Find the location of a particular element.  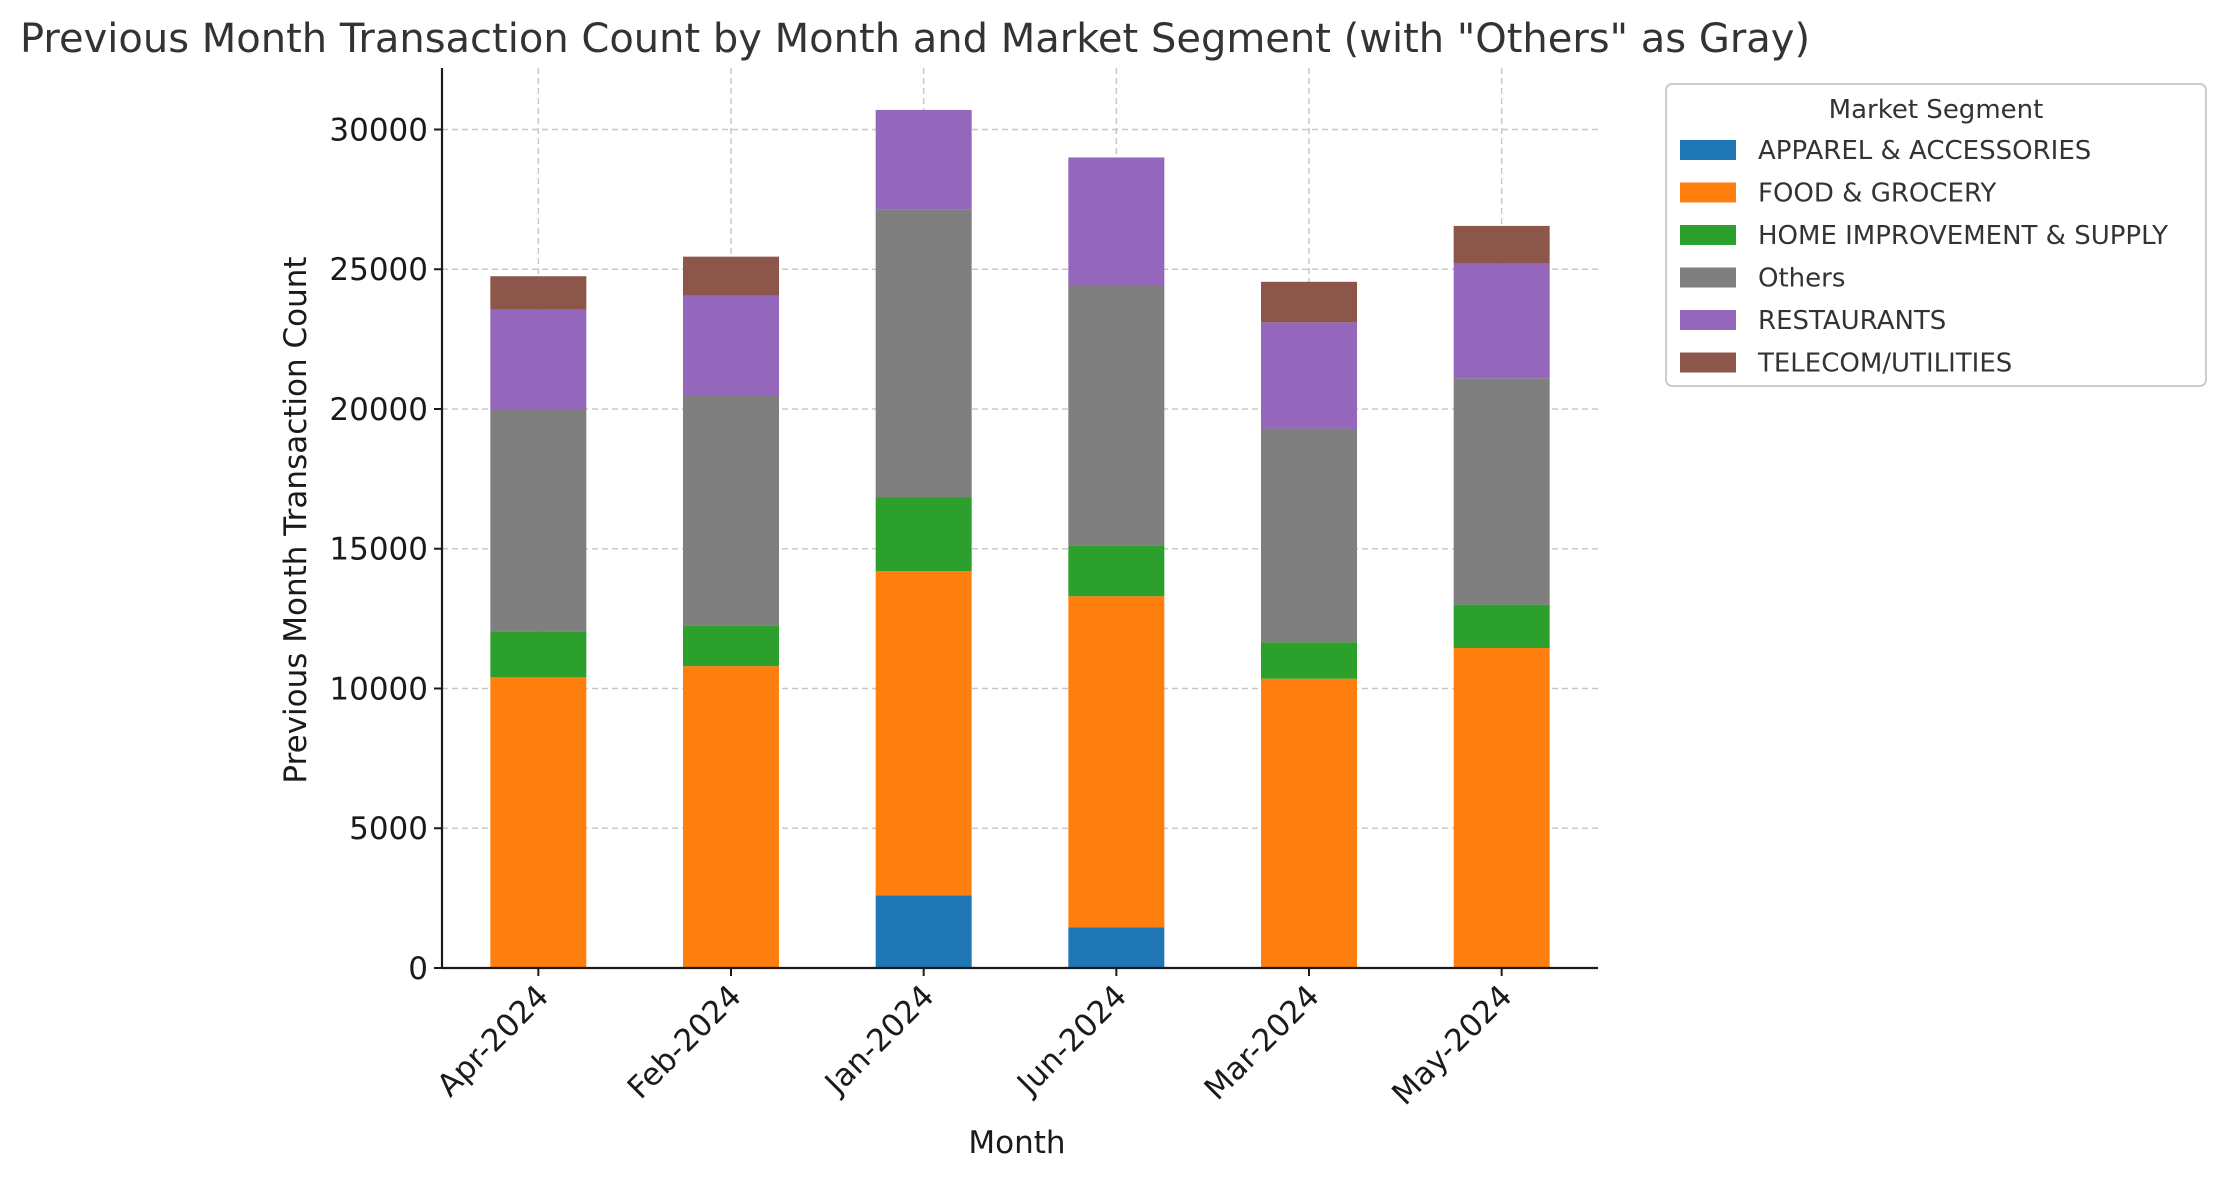

x-tick-label: Apr-2024 is located at coordinates (493, 1041).